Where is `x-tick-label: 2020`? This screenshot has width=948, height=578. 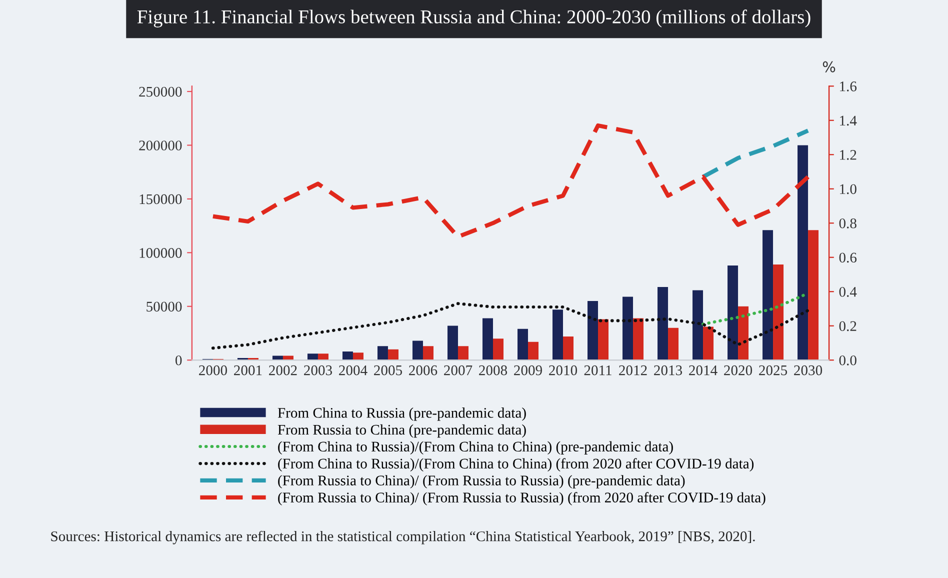
x-tick-label: 2020 is located at coordinates (738, 370).